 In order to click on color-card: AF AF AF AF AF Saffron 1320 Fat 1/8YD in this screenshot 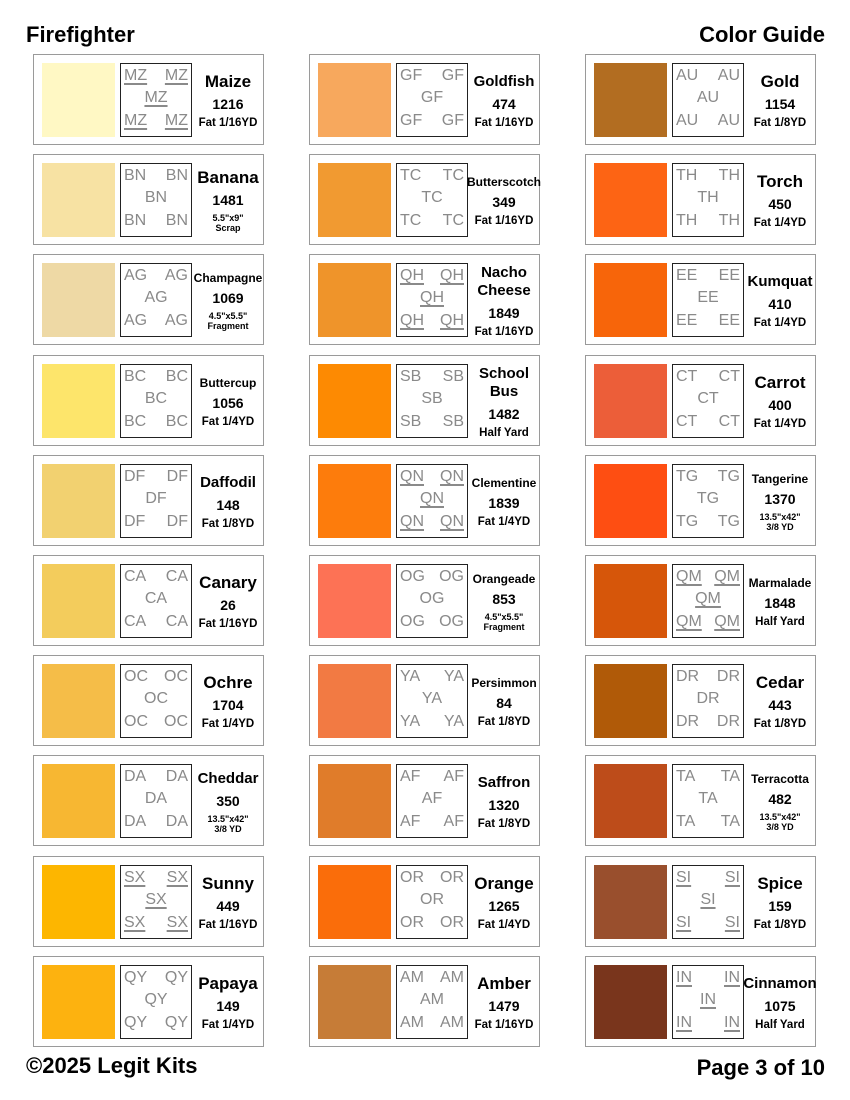, I will do `click(424, 800)`.